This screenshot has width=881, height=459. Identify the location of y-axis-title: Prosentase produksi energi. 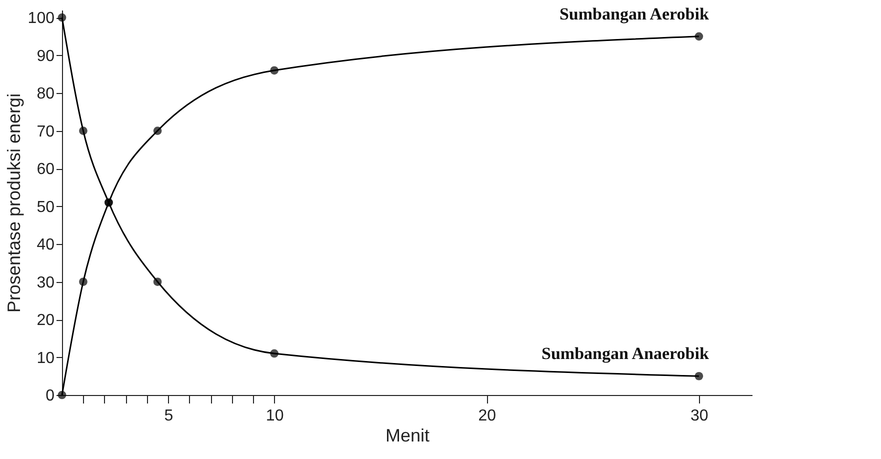
(14, 203).